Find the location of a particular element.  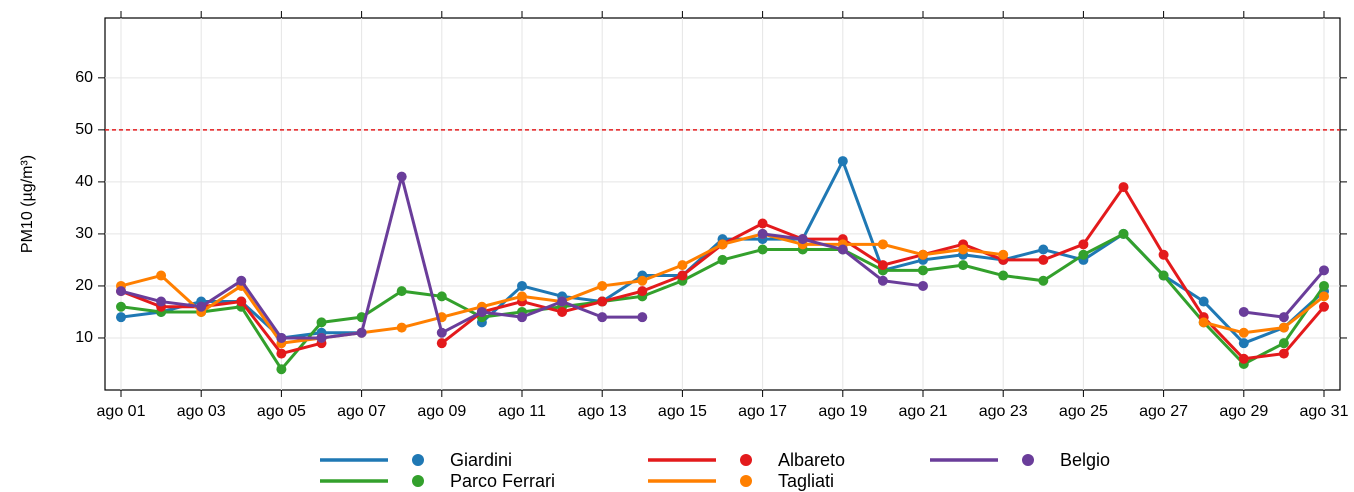

x-tick-label: ago 17 is located at coordinates (762, 411).